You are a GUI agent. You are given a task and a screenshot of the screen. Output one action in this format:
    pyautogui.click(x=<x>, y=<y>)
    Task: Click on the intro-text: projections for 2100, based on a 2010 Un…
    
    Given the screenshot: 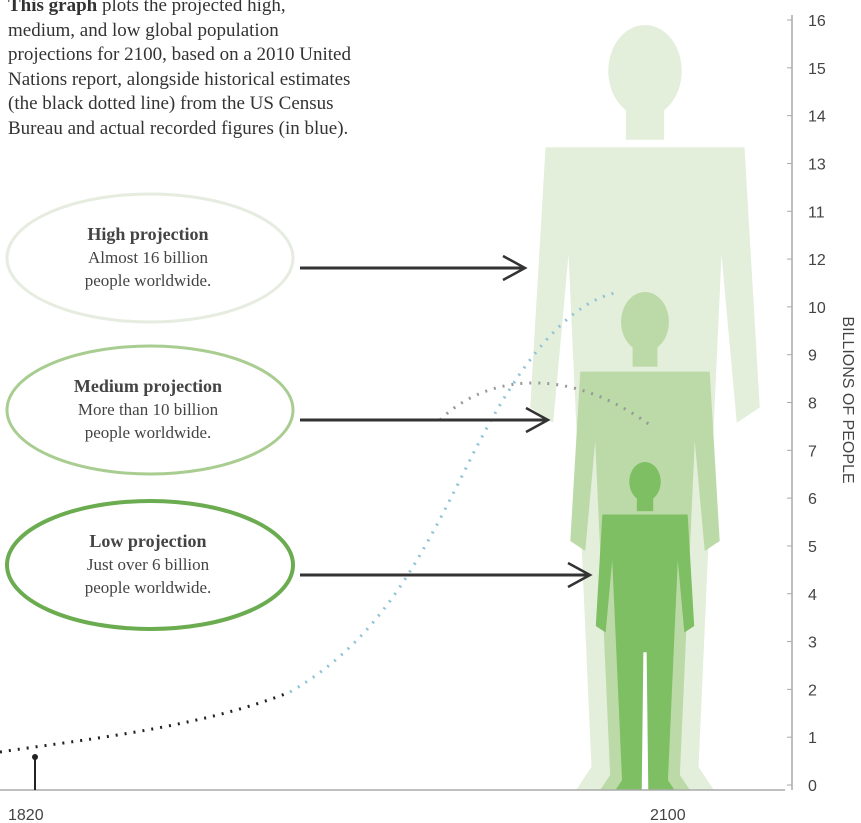 What is the action you would take?
    pyautogui.click(x=179, y=55)
    